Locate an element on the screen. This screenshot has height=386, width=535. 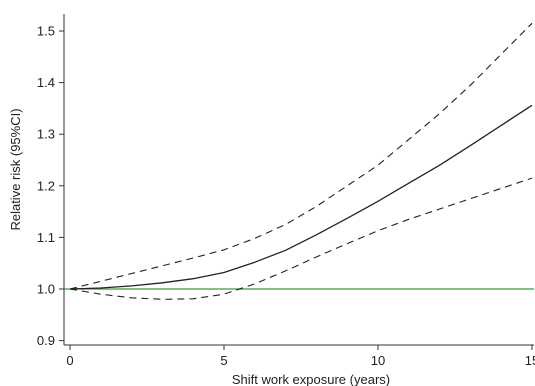
x-axis-title: Shift work exposure (years) is located at coordinates (311, 379).